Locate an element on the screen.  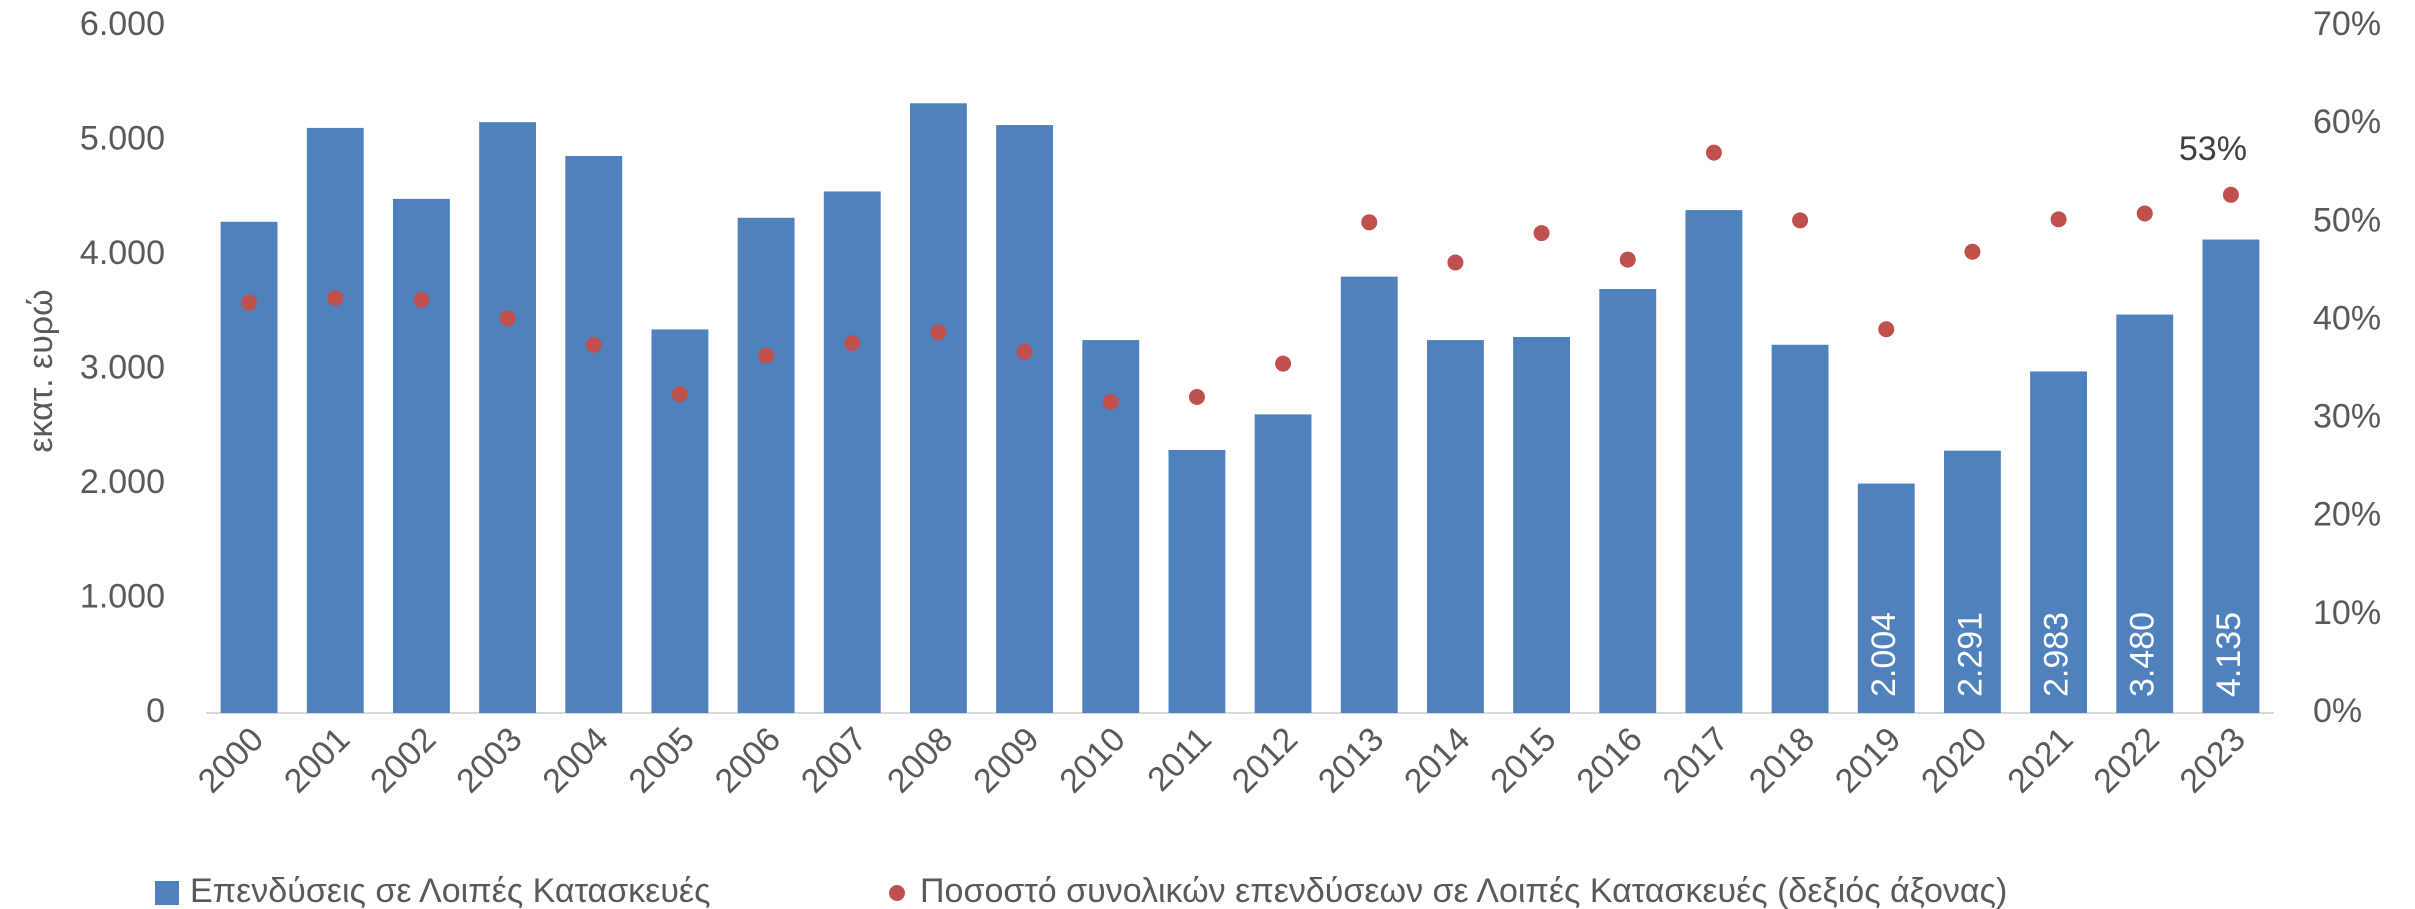
y2-tick-label: 0% is located at coordinates (2337, 711).